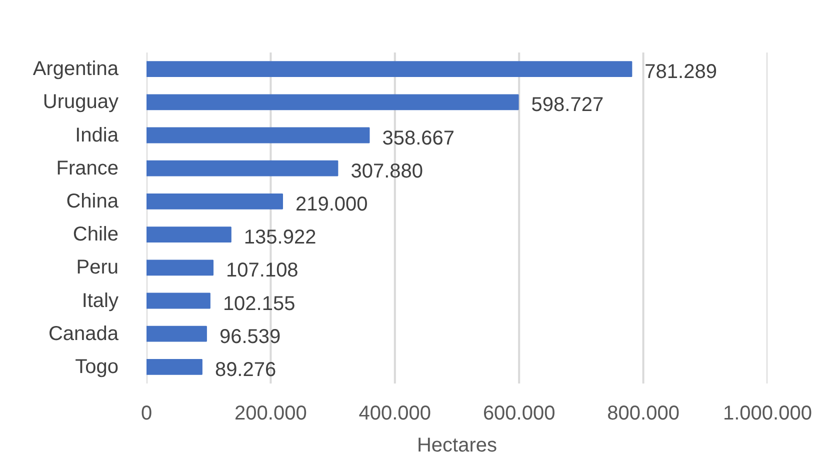 The width and height of the screenshot is (830, 475). What do you see at coordinates (270, 413) in the screenshot?
I see `x-tick-label: 200.000` at bounding box center [270, 413].